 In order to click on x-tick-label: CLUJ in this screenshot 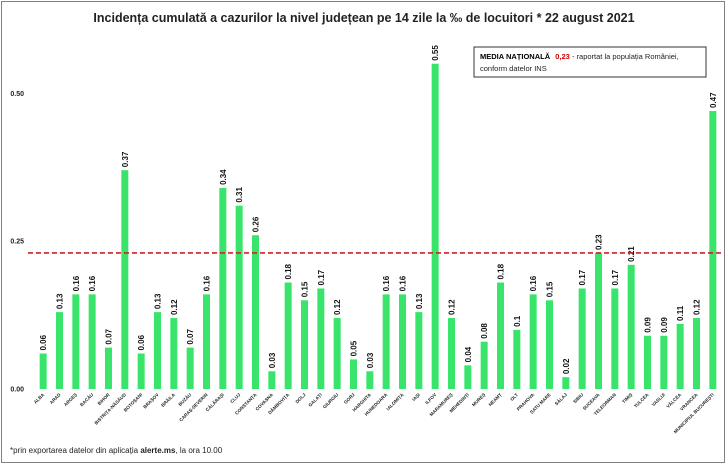, I will do `click(235, 398)`.